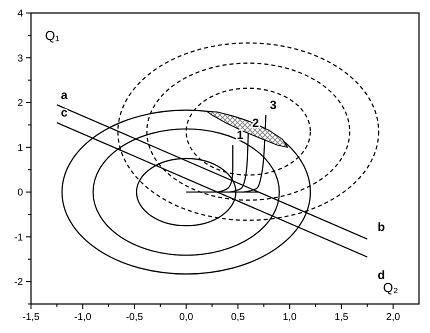  I want to click on x-tick-label: 1,0, so click(290, 317).